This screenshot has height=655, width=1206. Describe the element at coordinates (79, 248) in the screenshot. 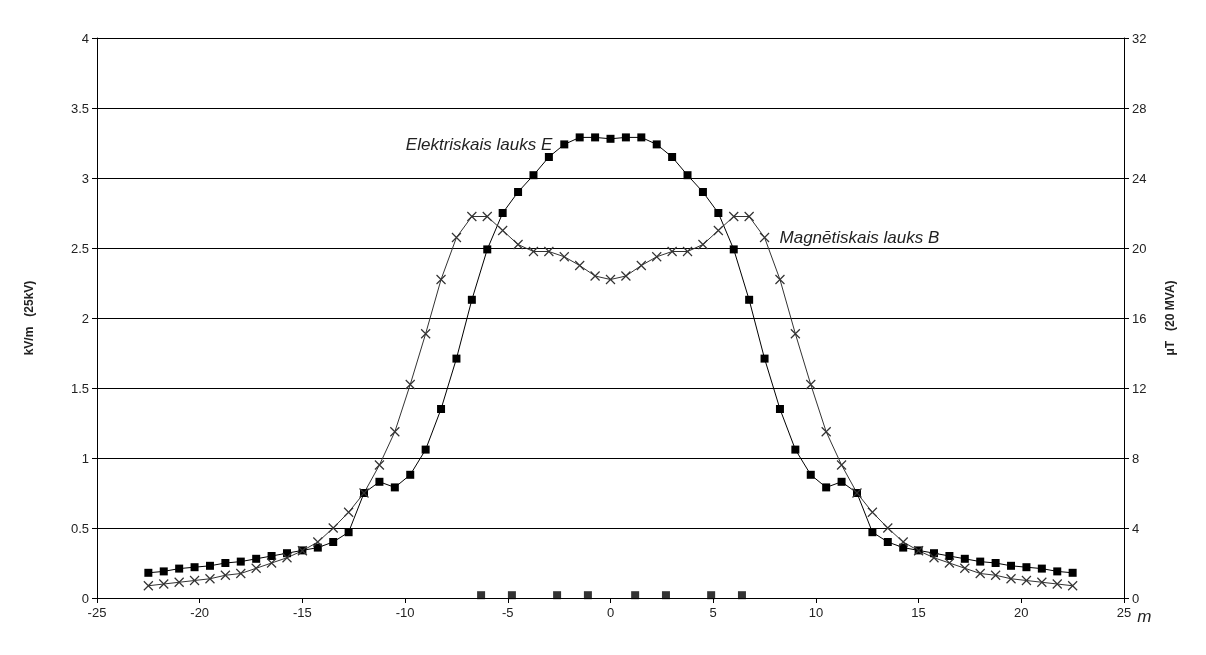

I see `y-tick-label: 2.5` at that location.